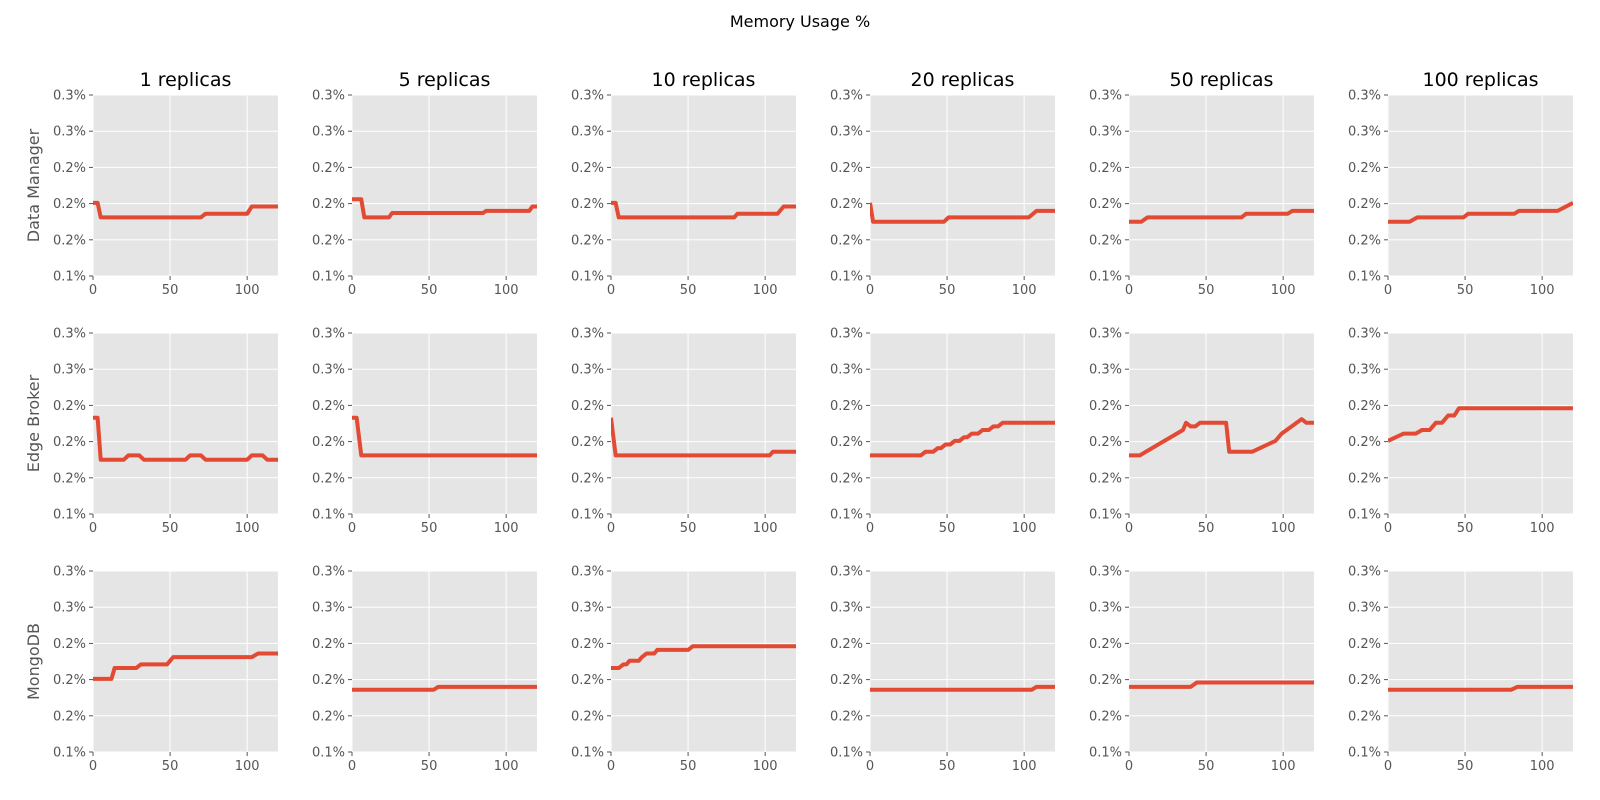 This screenshot has height=800, width=1600. What do you see at coordinates (683, 193) in the screenshot?
I see `subplot-0-2: 0.1% 0.2% 0.2% 0.2% 0.3% 0.3% 0 50 100` at bounding box center [683, 193].